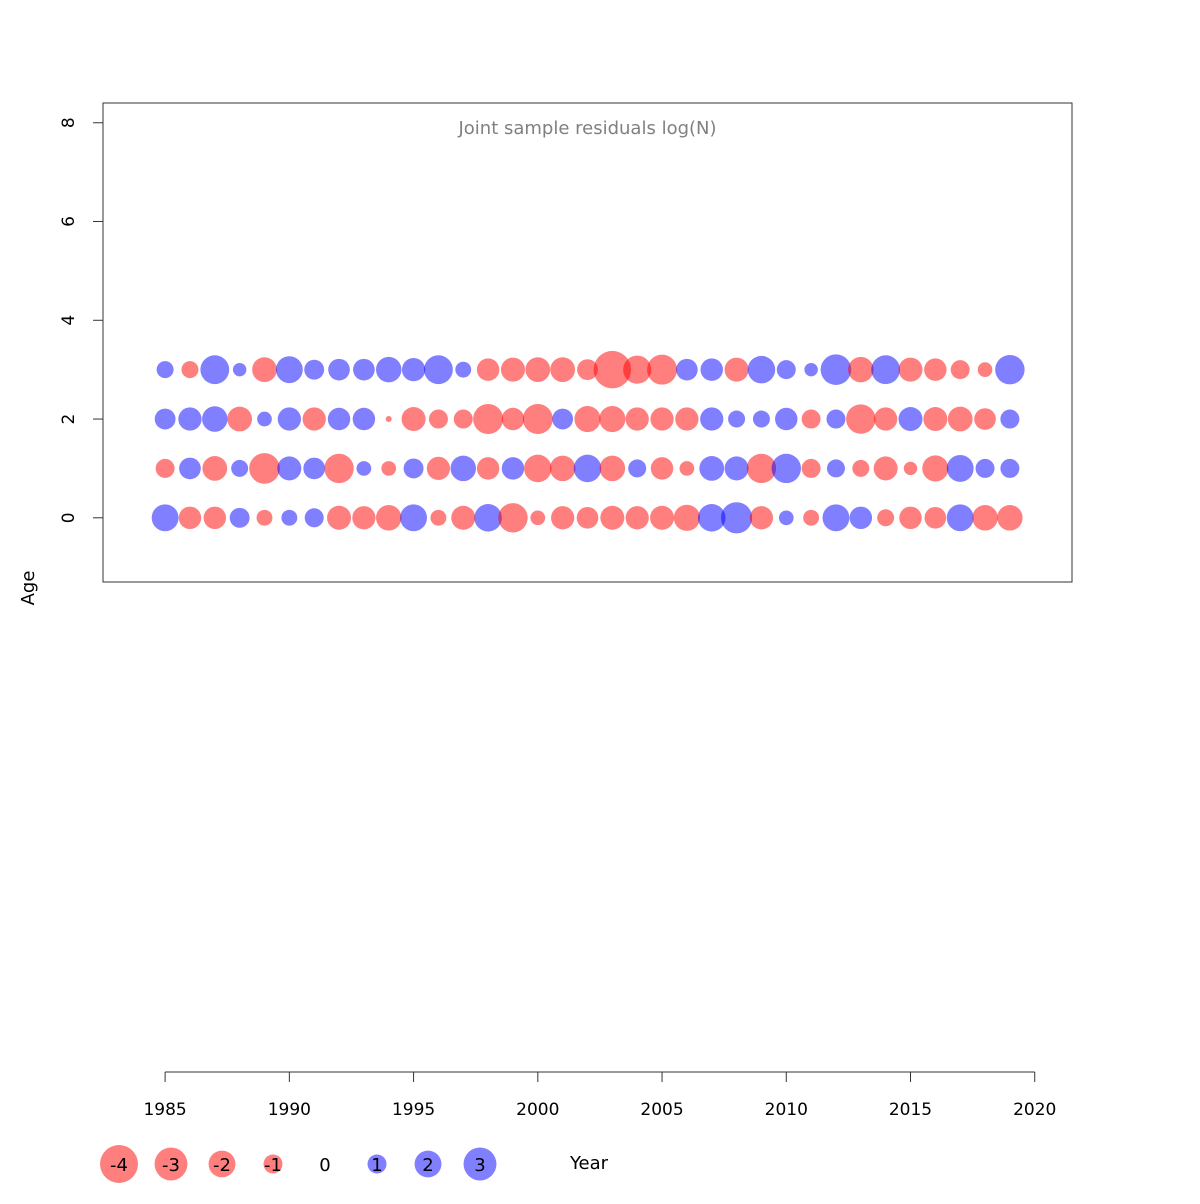 Image resolution: width=1200 pixels, height=1204 pixels. I want to click on legend-item: 1, so click(377, 1165).